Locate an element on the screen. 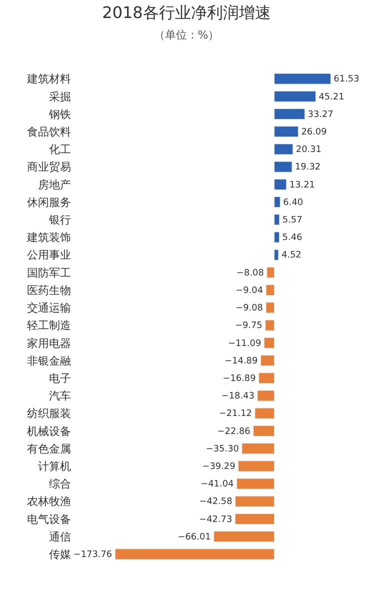  y-tick-label: 汽车 is located at coordinates (60, 396).